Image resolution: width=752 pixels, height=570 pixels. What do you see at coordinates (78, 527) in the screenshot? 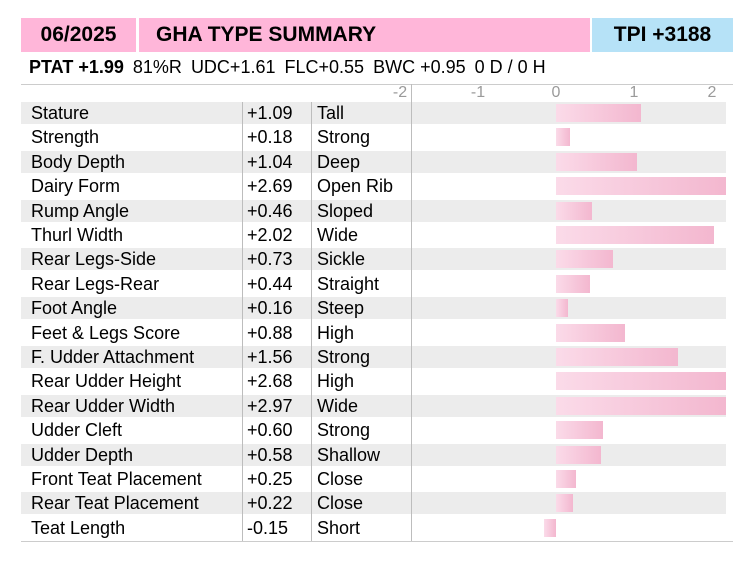
I see `trait-name: Teat Length` at bounding box center [78, 527].